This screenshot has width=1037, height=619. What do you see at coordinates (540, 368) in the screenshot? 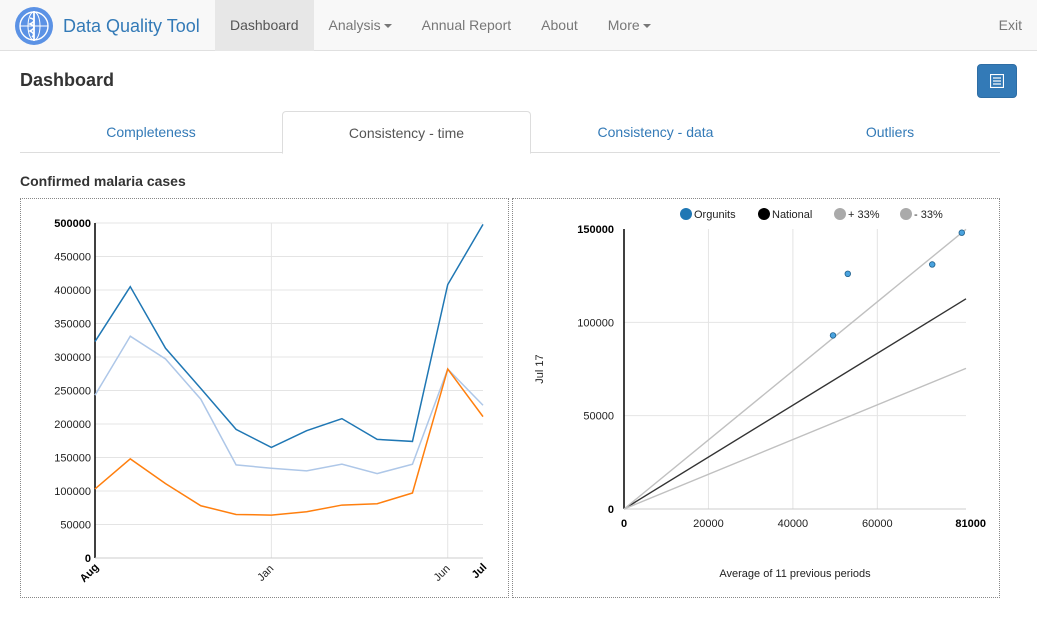
I see `y-axis-label: Jul 17` at bounding box center [540, 368].